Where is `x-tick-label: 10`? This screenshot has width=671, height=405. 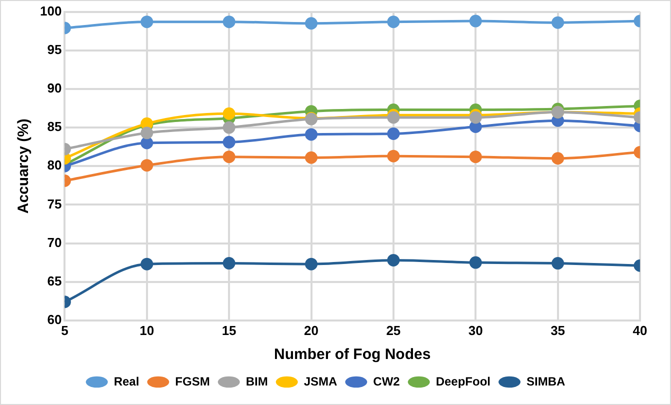 x-tick-label: 10 is located at coordinates (147, 330).